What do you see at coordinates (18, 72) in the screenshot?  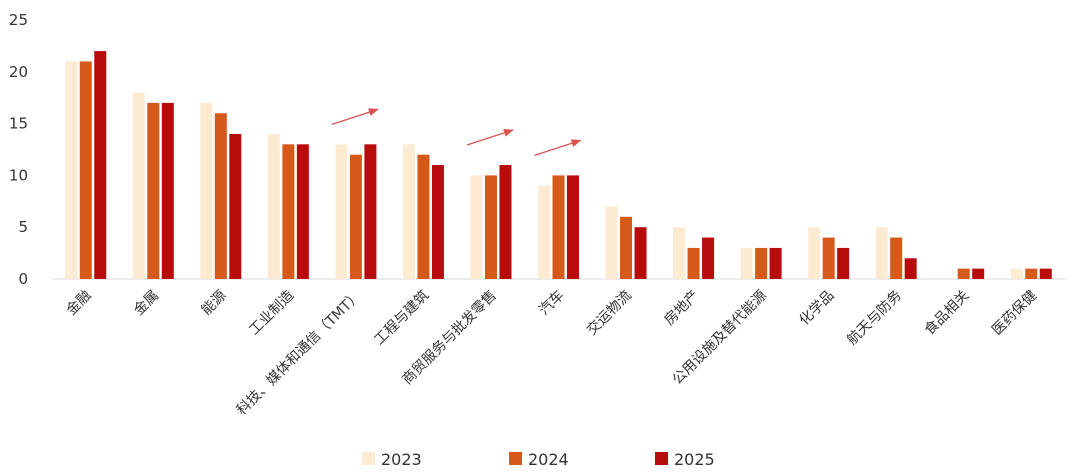 I see `y-tick-label: 20` at bounding box center [18, 72].